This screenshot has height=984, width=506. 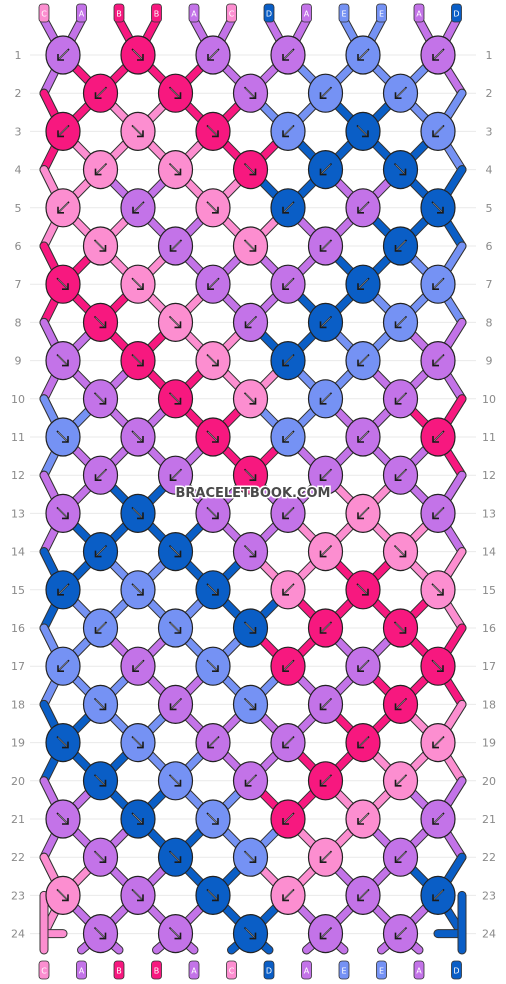 I want to click on row-label-right: 11, so click(x=489, y=437).